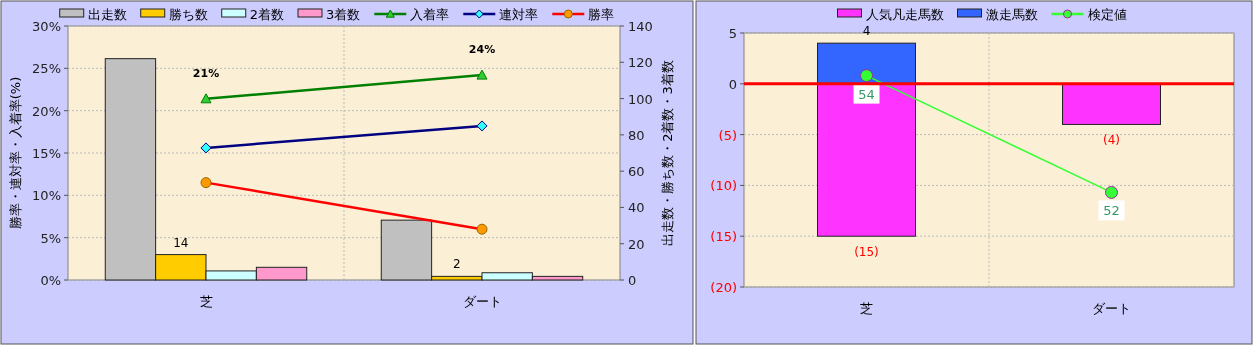  What do you see at coordinates (636, 208) in the screenshot?
I see `y2-tick-label: 40` at bounding box center [636, 208].